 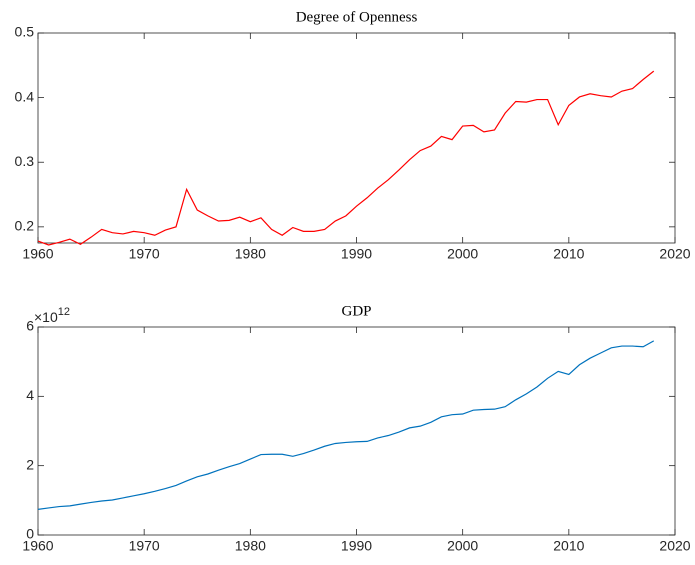 What do you see at coordinates (356, 311) in the screenshot?
I see `chart-title: GDP` at bounding box center [356, 311].